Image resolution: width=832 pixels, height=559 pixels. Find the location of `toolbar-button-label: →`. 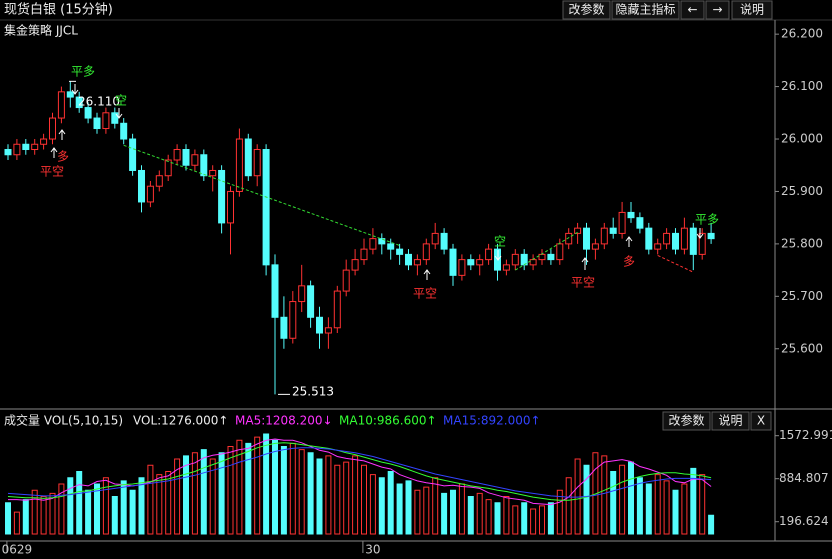

toolbar-button-label: → is located at coordinates (717, 10).